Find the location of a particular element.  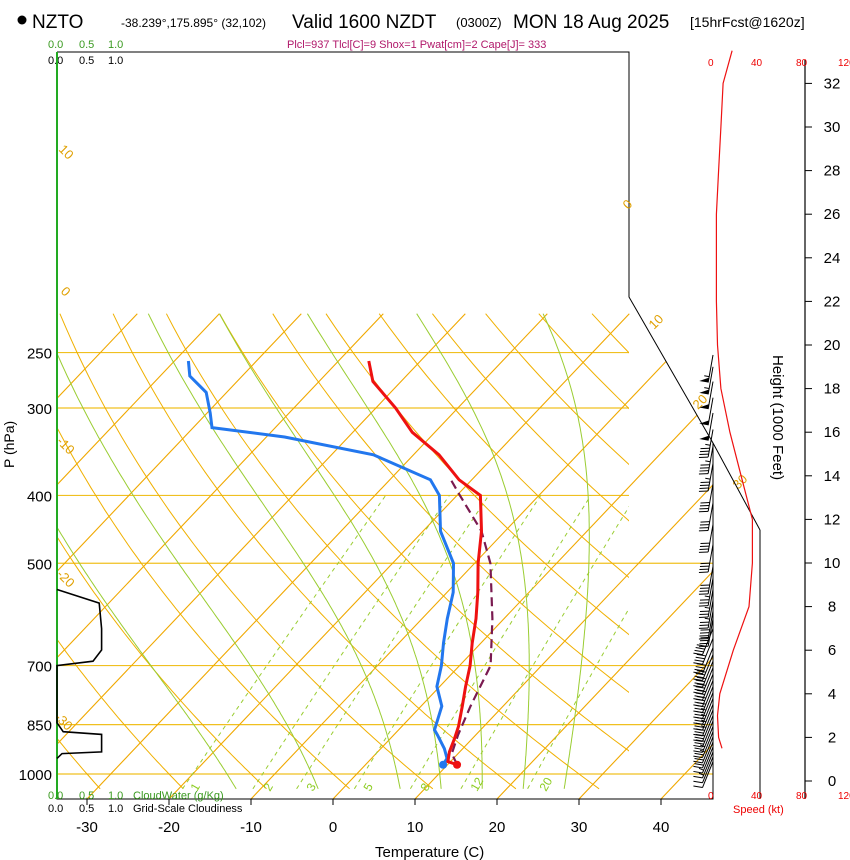

surface-dewpoint-dot is located at coordinates (443, 764).